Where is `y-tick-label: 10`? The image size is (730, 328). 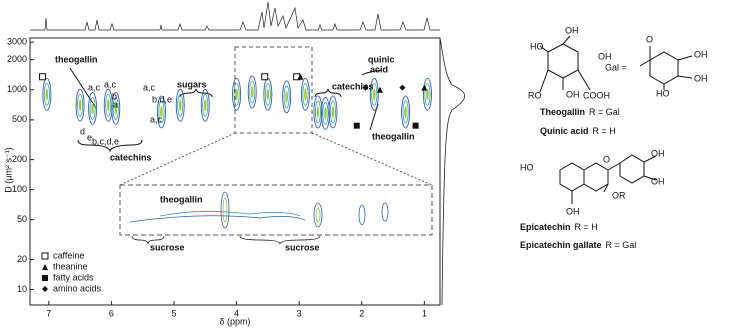
y-tick-label: 10 is located at coordinates (22, 289).